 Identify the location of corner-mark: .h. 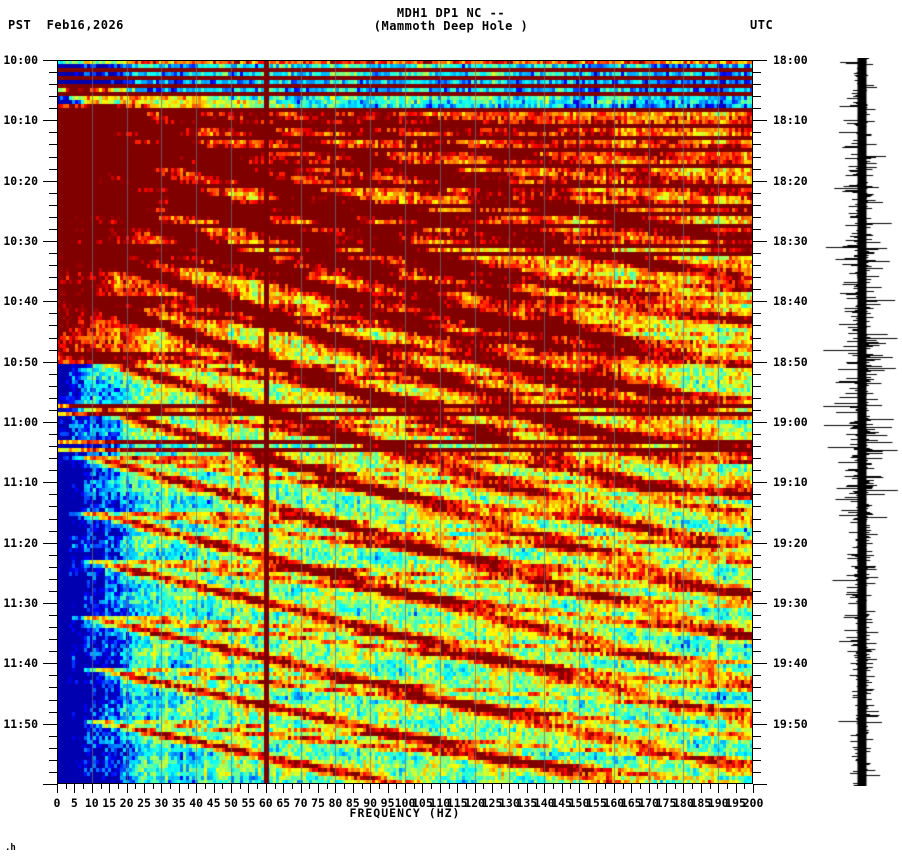
(10, 848).